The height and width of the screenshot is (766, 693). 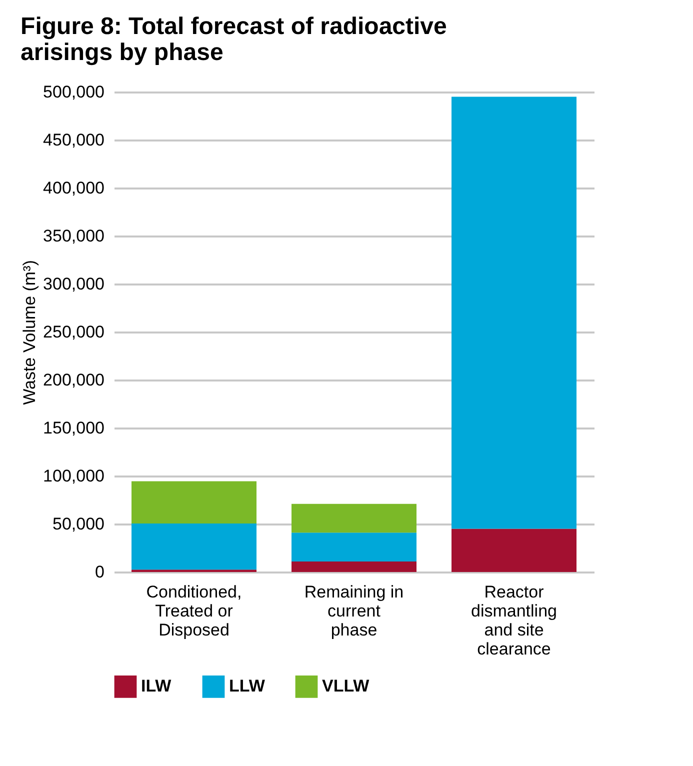 I want to click on y-tick-label: 350,000, so click(x=73, y=236).